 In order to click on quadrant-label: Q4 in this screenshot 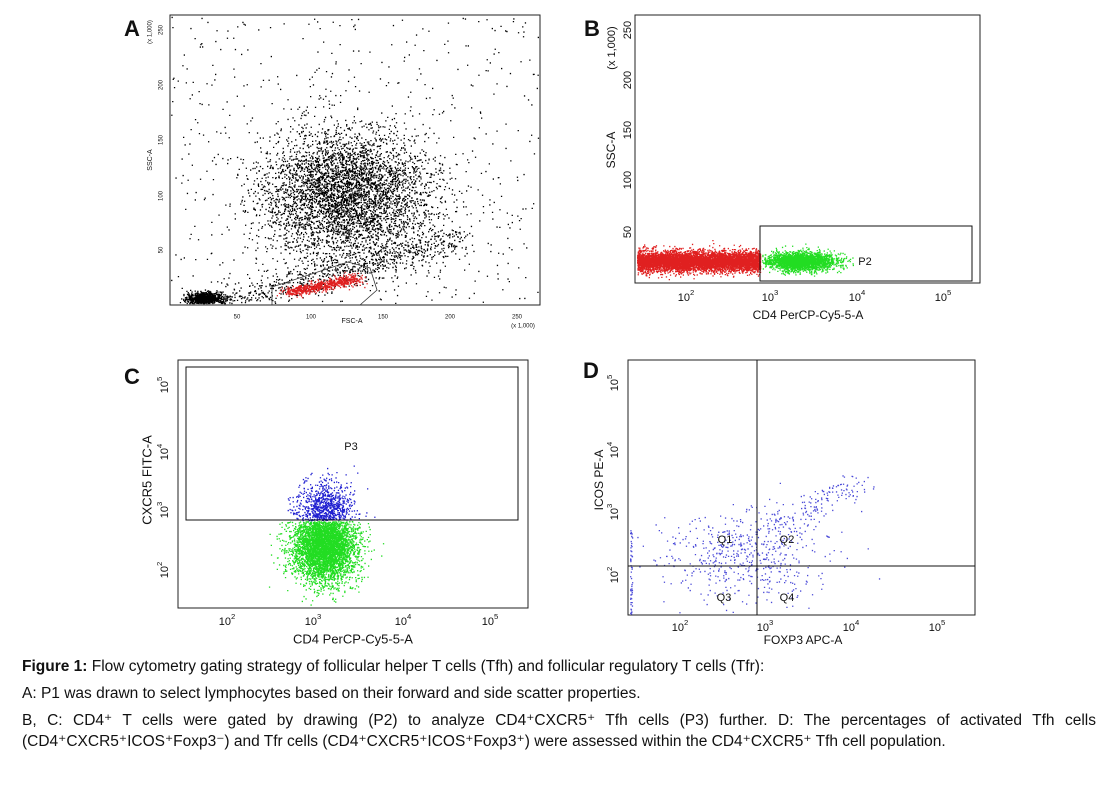, I will do `click(787, 598)`.